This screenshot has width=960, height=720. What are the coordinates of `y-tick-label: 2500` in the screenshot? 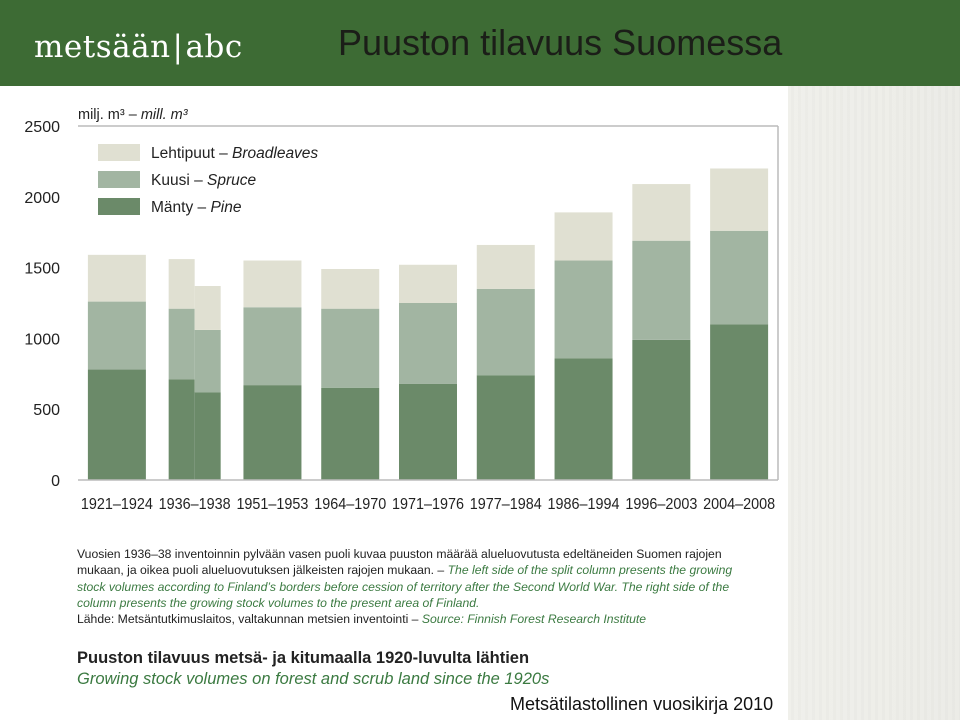 It's located at (42, 127).